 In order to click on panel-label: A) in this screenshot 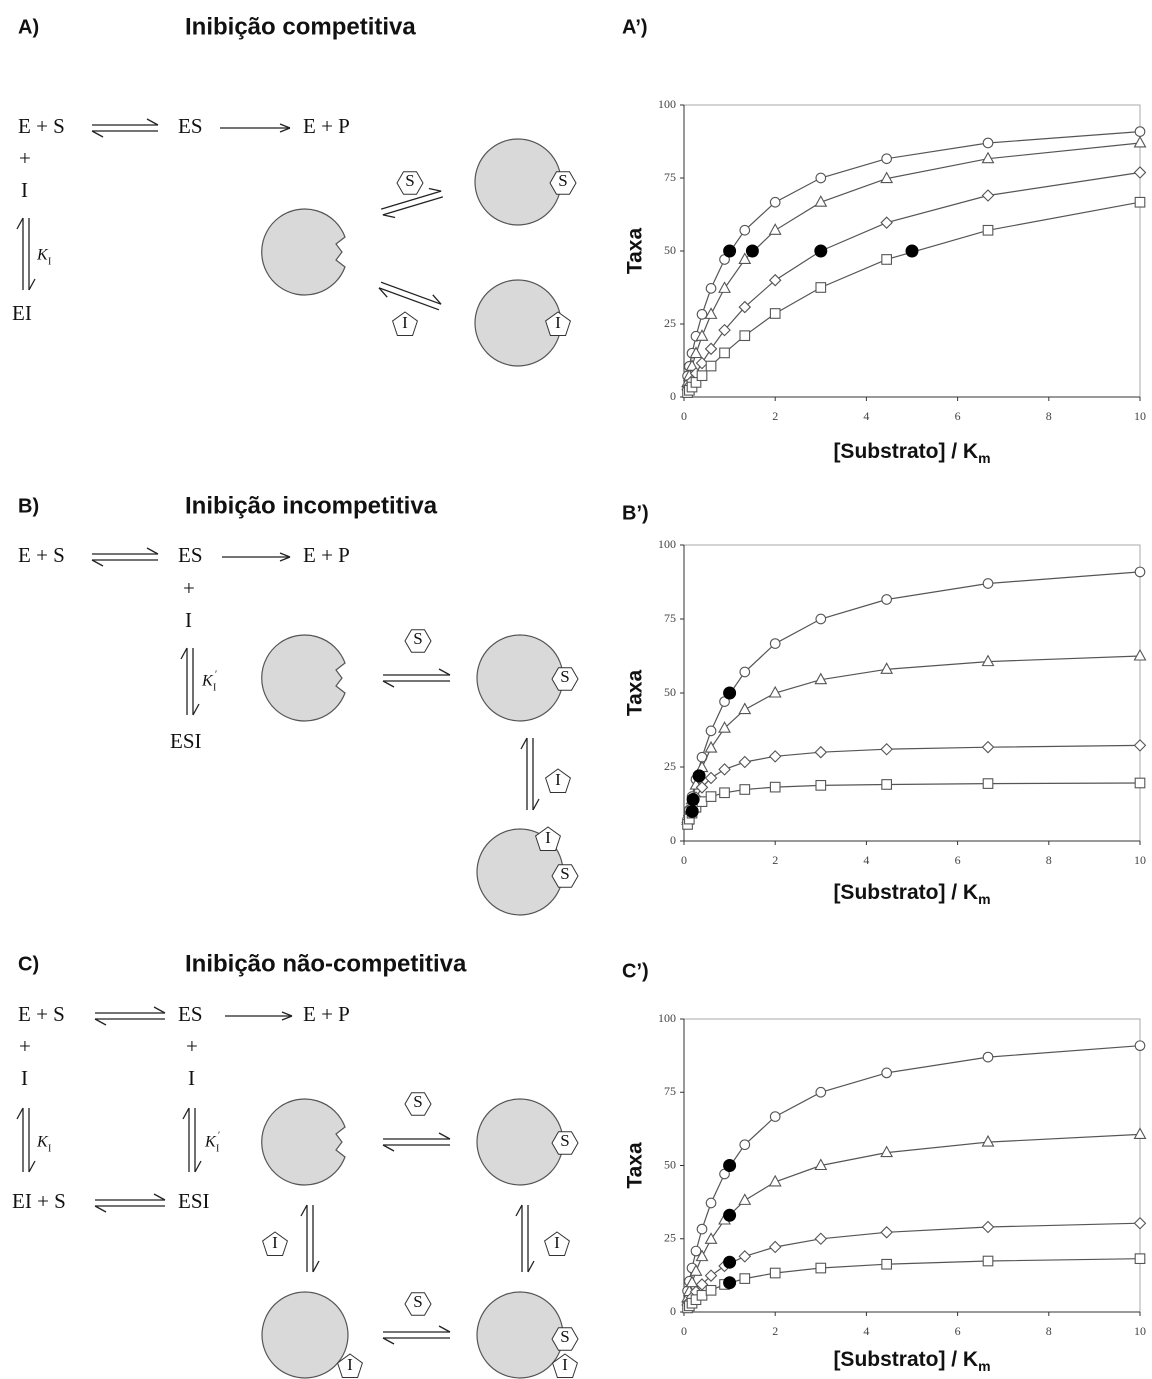, I will do `click(28, 27)`.